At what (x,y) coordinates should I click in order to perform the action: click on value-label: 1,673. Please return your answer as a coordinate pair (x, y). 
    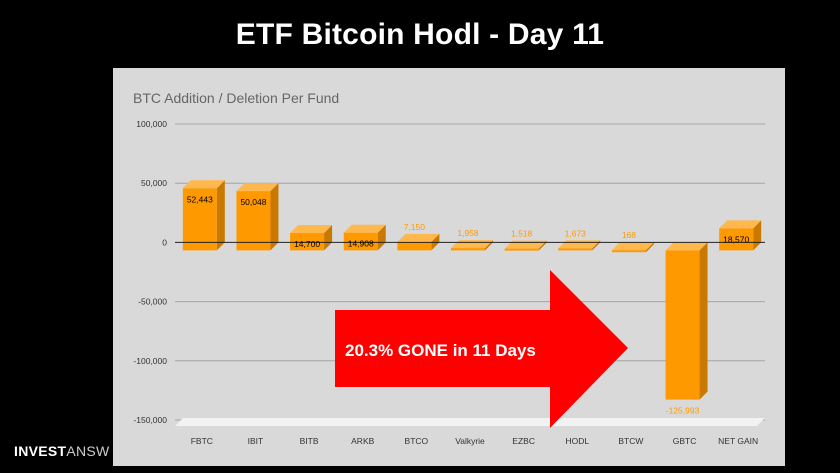
    Looking at the image, I should click on (576, 233).